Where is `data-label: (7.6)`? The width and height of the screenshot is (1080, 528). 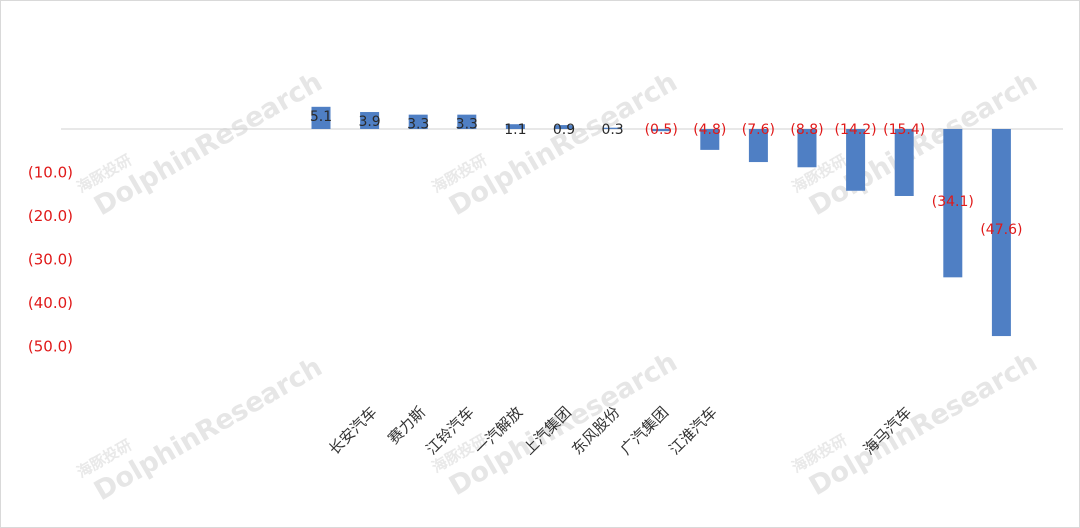
data-label: (7.6) is located at coordinates (758, 130).